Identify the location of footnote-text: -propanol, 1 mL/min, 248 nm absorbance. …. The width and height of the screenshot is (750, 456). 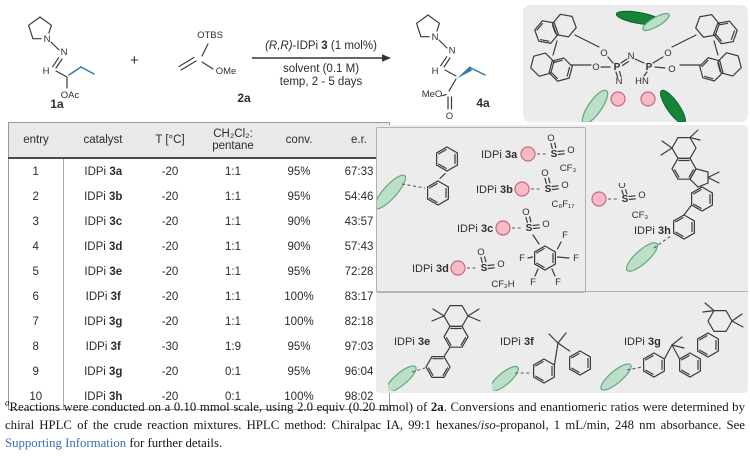
(620, 425).